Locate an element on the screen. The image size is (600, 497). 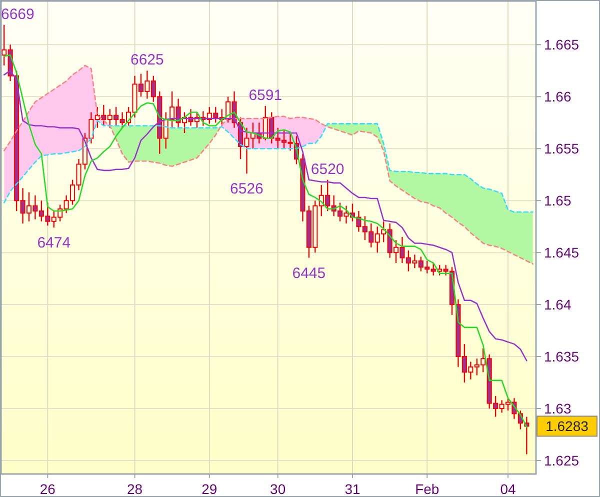
y-tick-label: 1.64 is located at coordinates (558, 304).